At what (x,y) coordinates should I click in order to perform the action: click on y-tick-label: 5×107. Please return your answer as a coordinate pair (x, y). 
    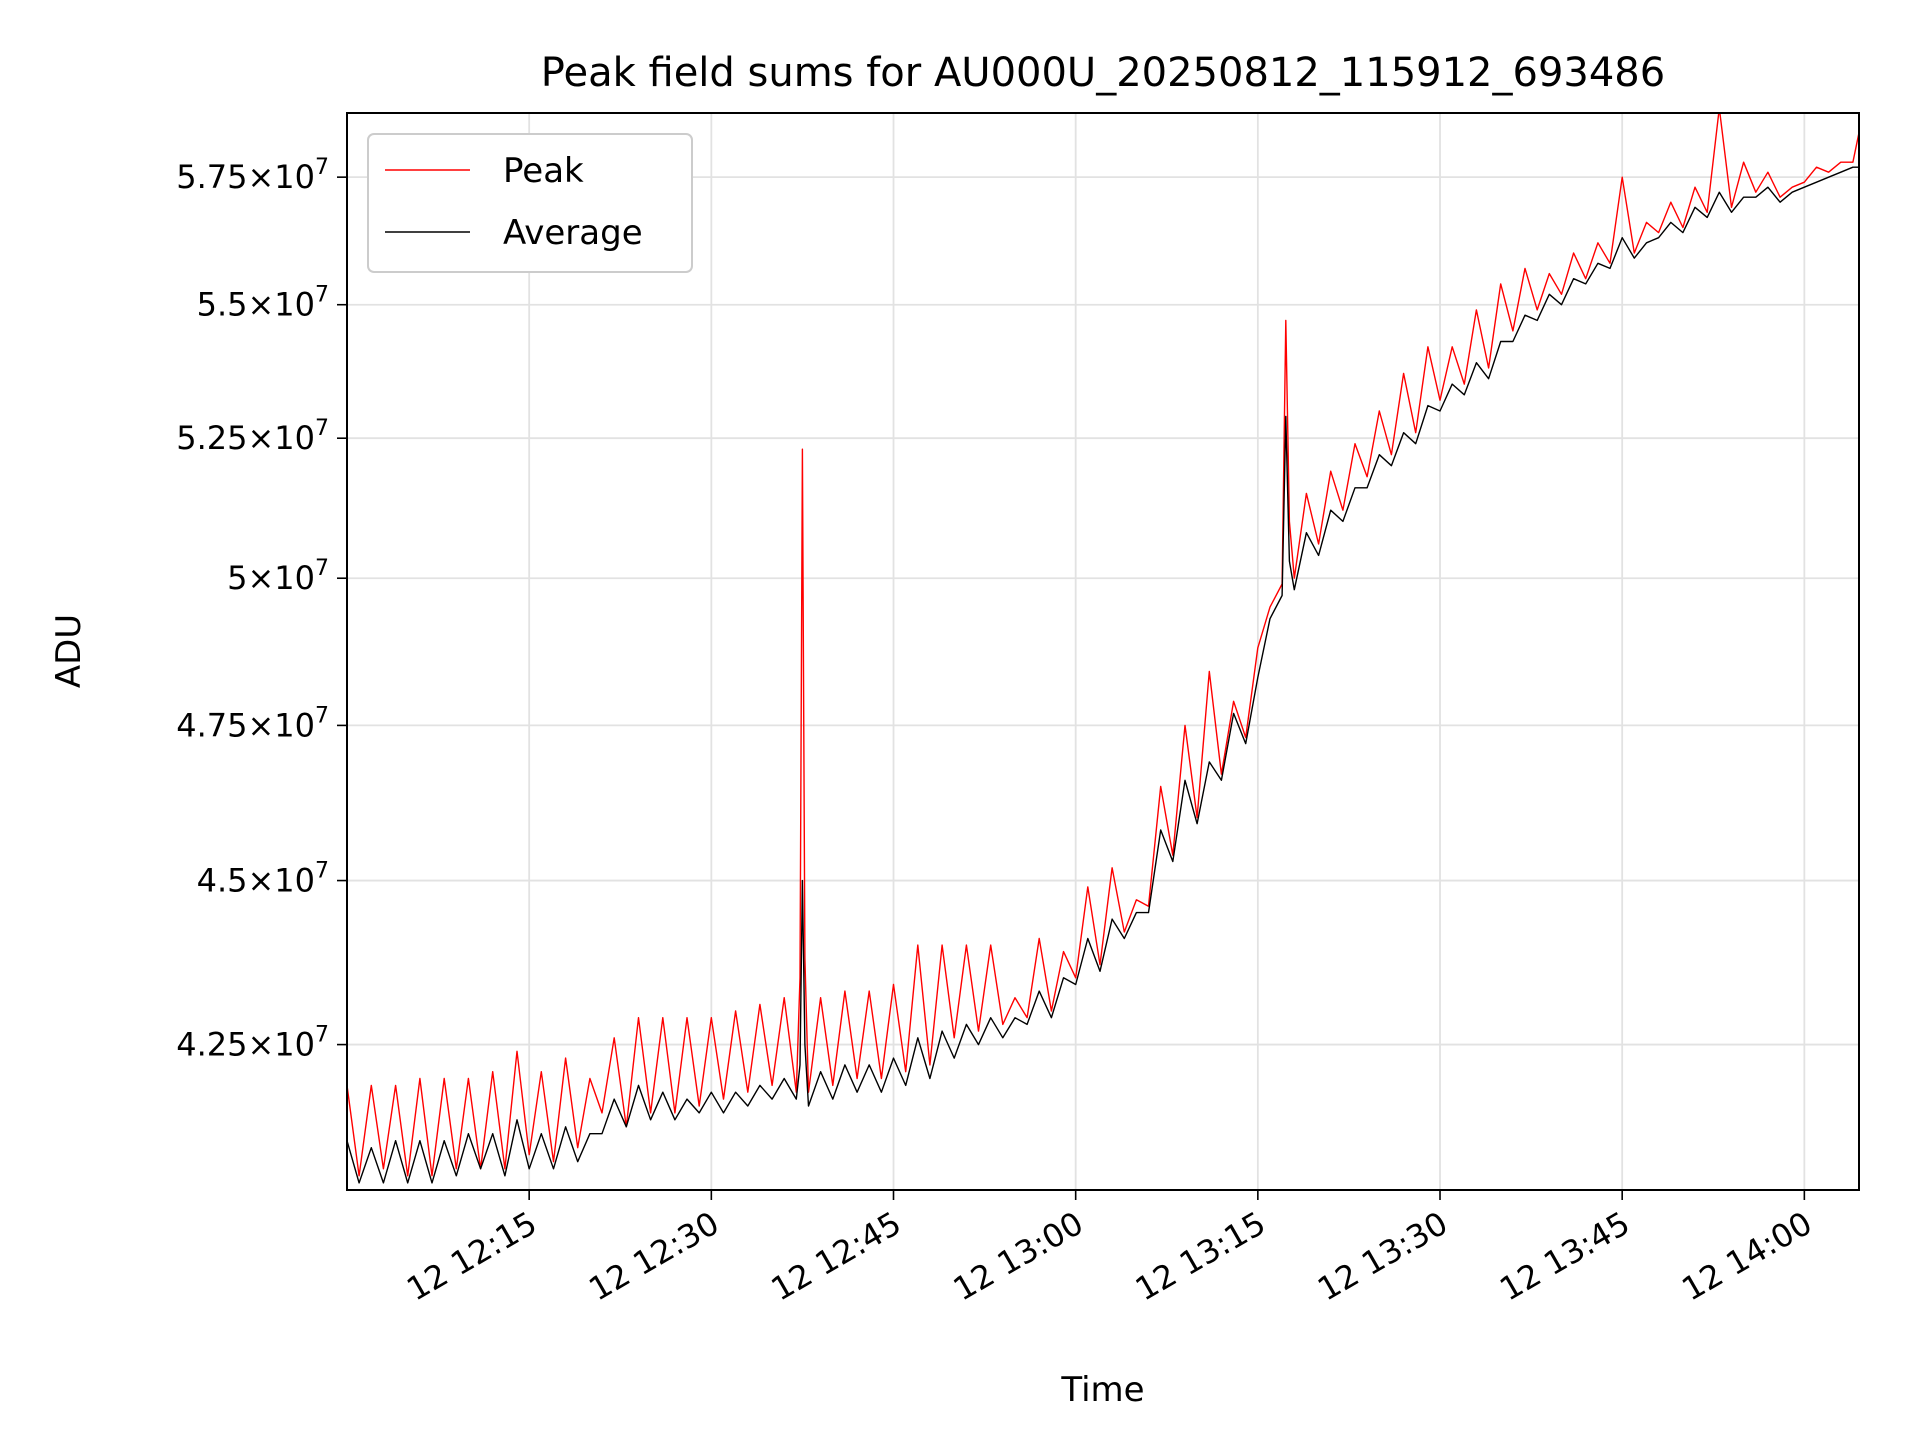
    Looking at the image, I should click on (278, 576).